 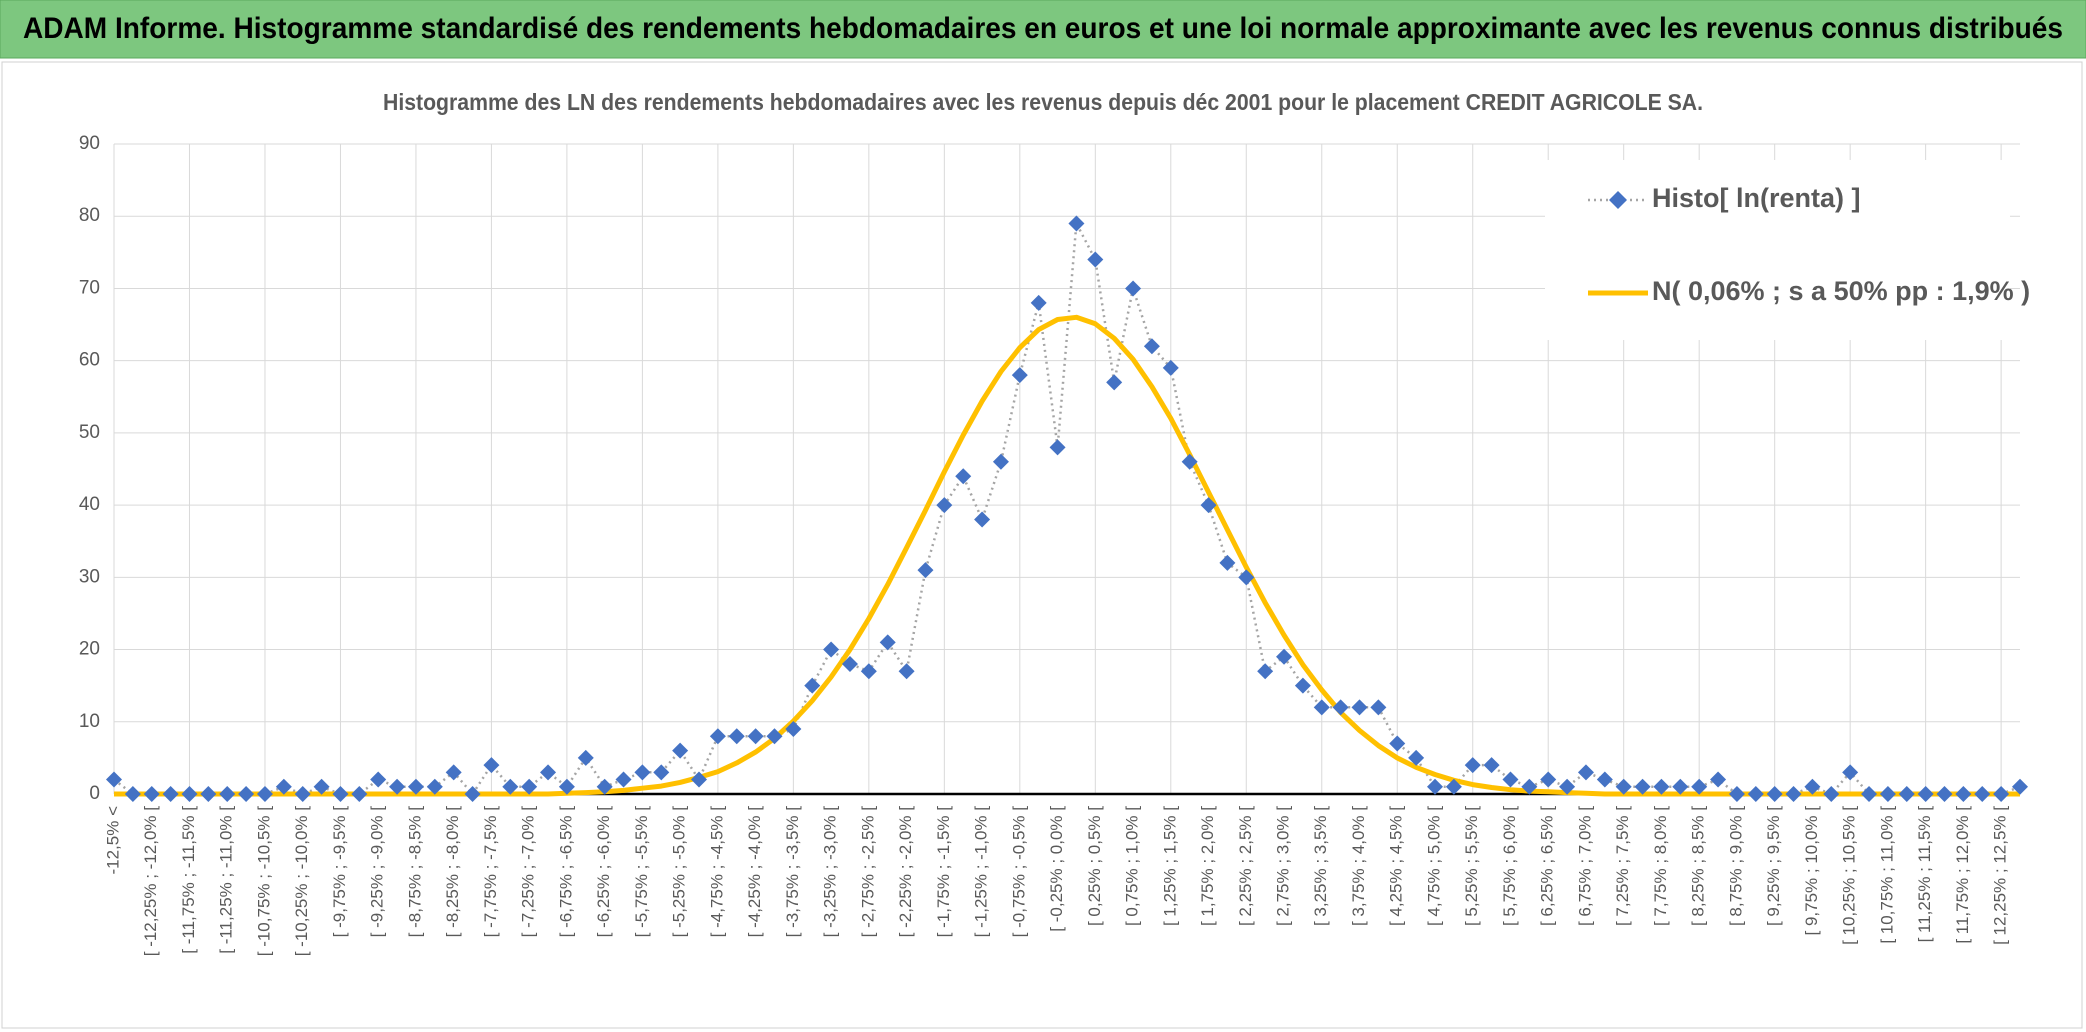 I want to click on x-tick-label: [ -8,75% ; -8,5% [, so click(x=414, y=872).